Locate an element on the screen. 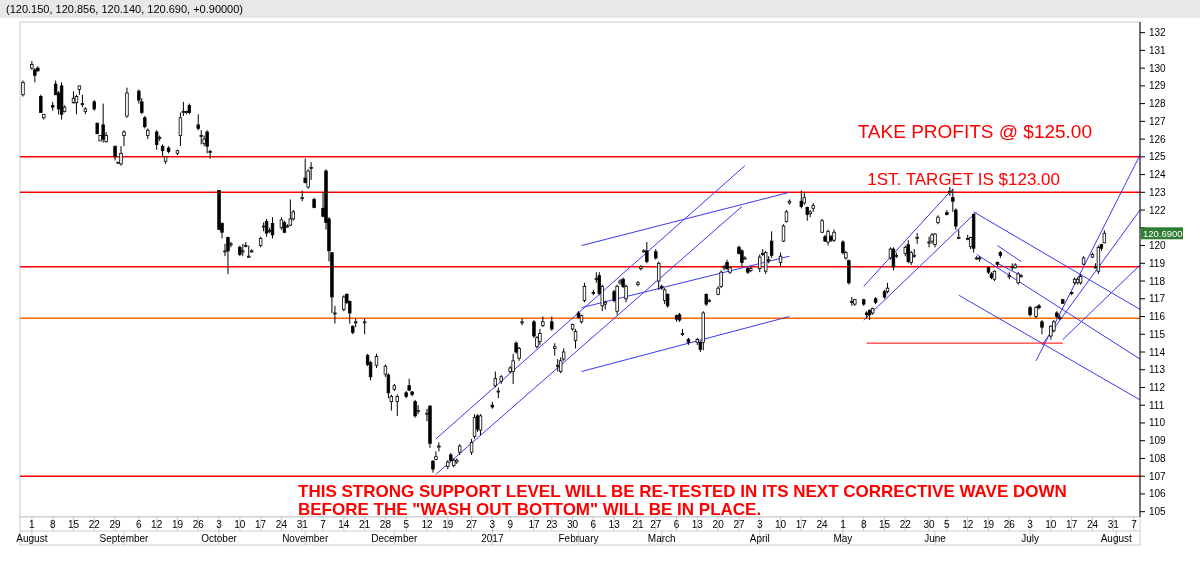 This screenshot has height=563, width=1200. y-tick-label: 125 is located at coordinates (1158, 157).